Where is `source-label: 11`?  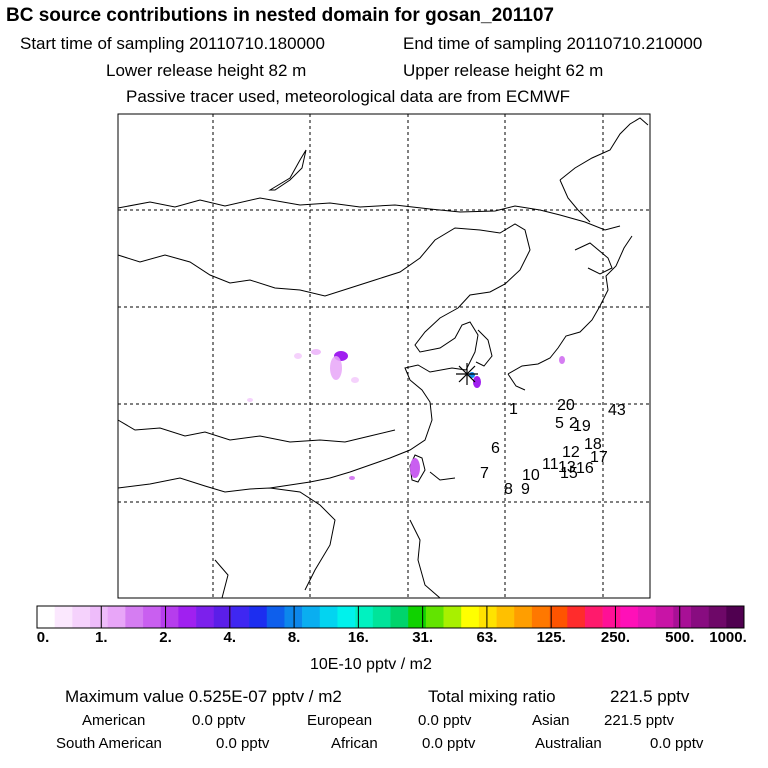
source-label: 11 is located at coordinates (550, 464).